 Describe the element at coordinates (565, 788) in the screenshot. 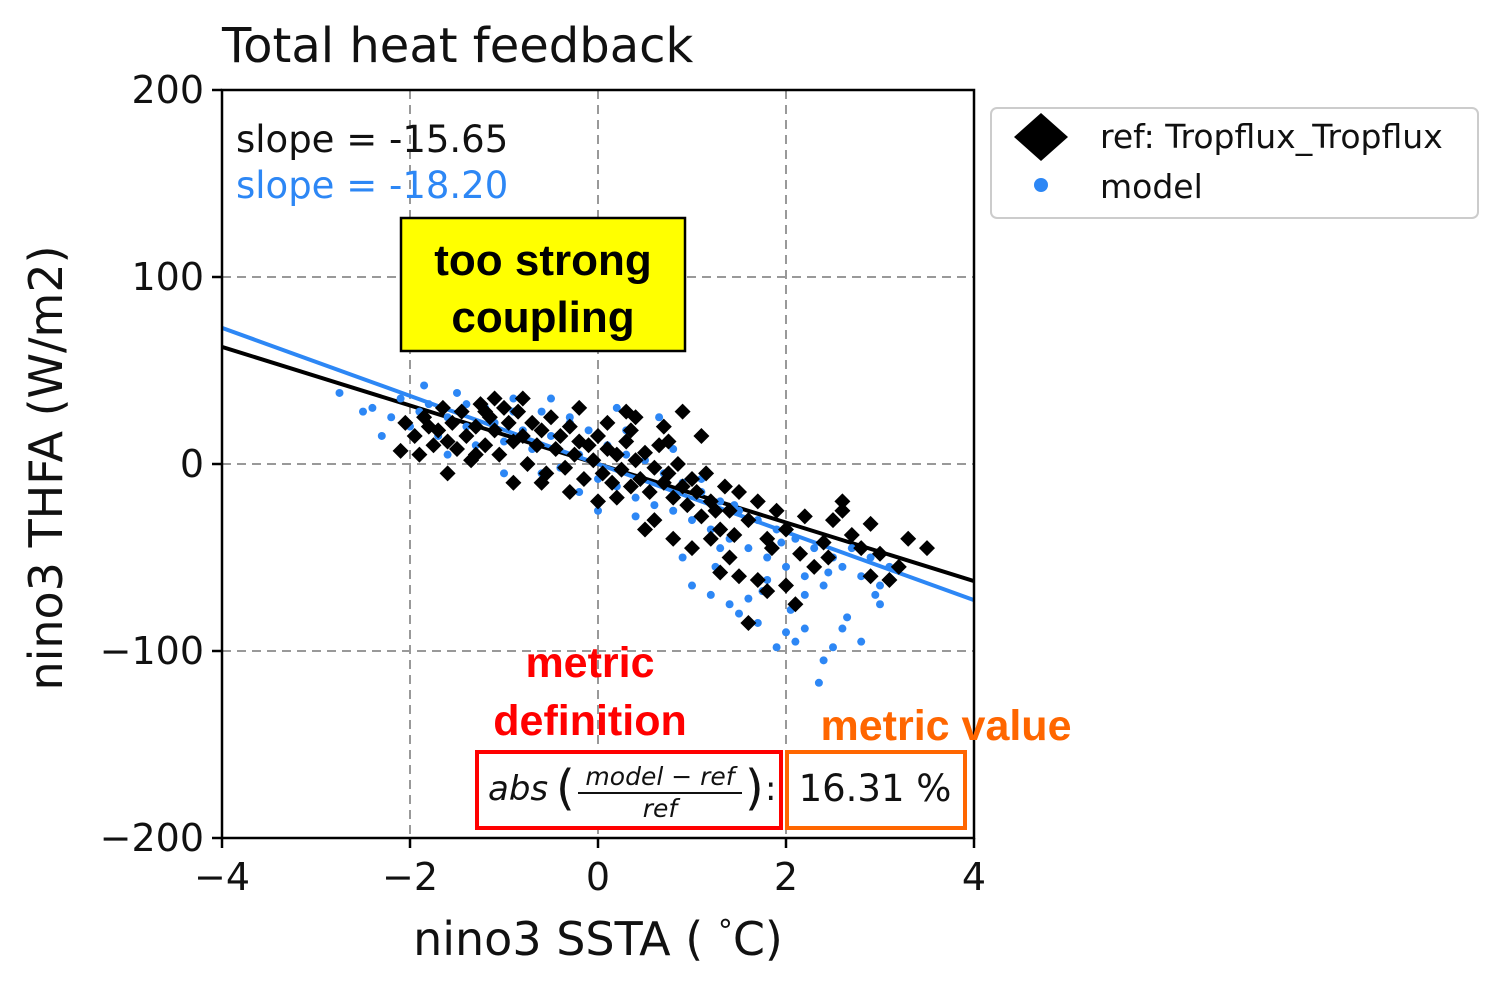

I see `formula-paren-open: (` at that location.